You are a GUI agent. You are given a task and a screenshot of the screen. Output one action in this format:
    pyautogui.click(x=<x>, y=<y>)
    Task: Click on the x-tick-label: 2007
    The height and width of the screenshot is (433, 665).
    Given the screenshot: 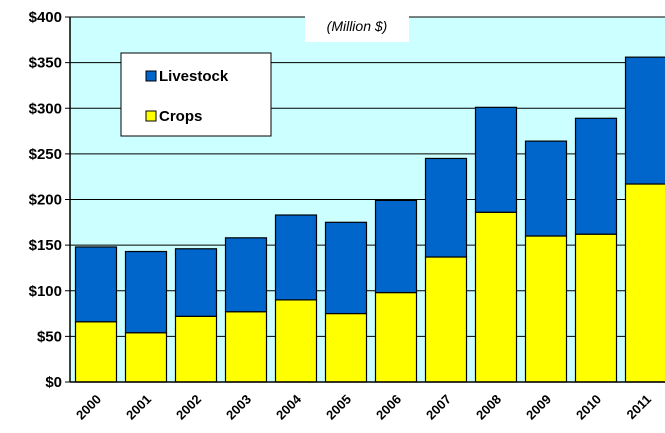 What is the action you would take?
    pyautogui.click(x=438, y=407)
    